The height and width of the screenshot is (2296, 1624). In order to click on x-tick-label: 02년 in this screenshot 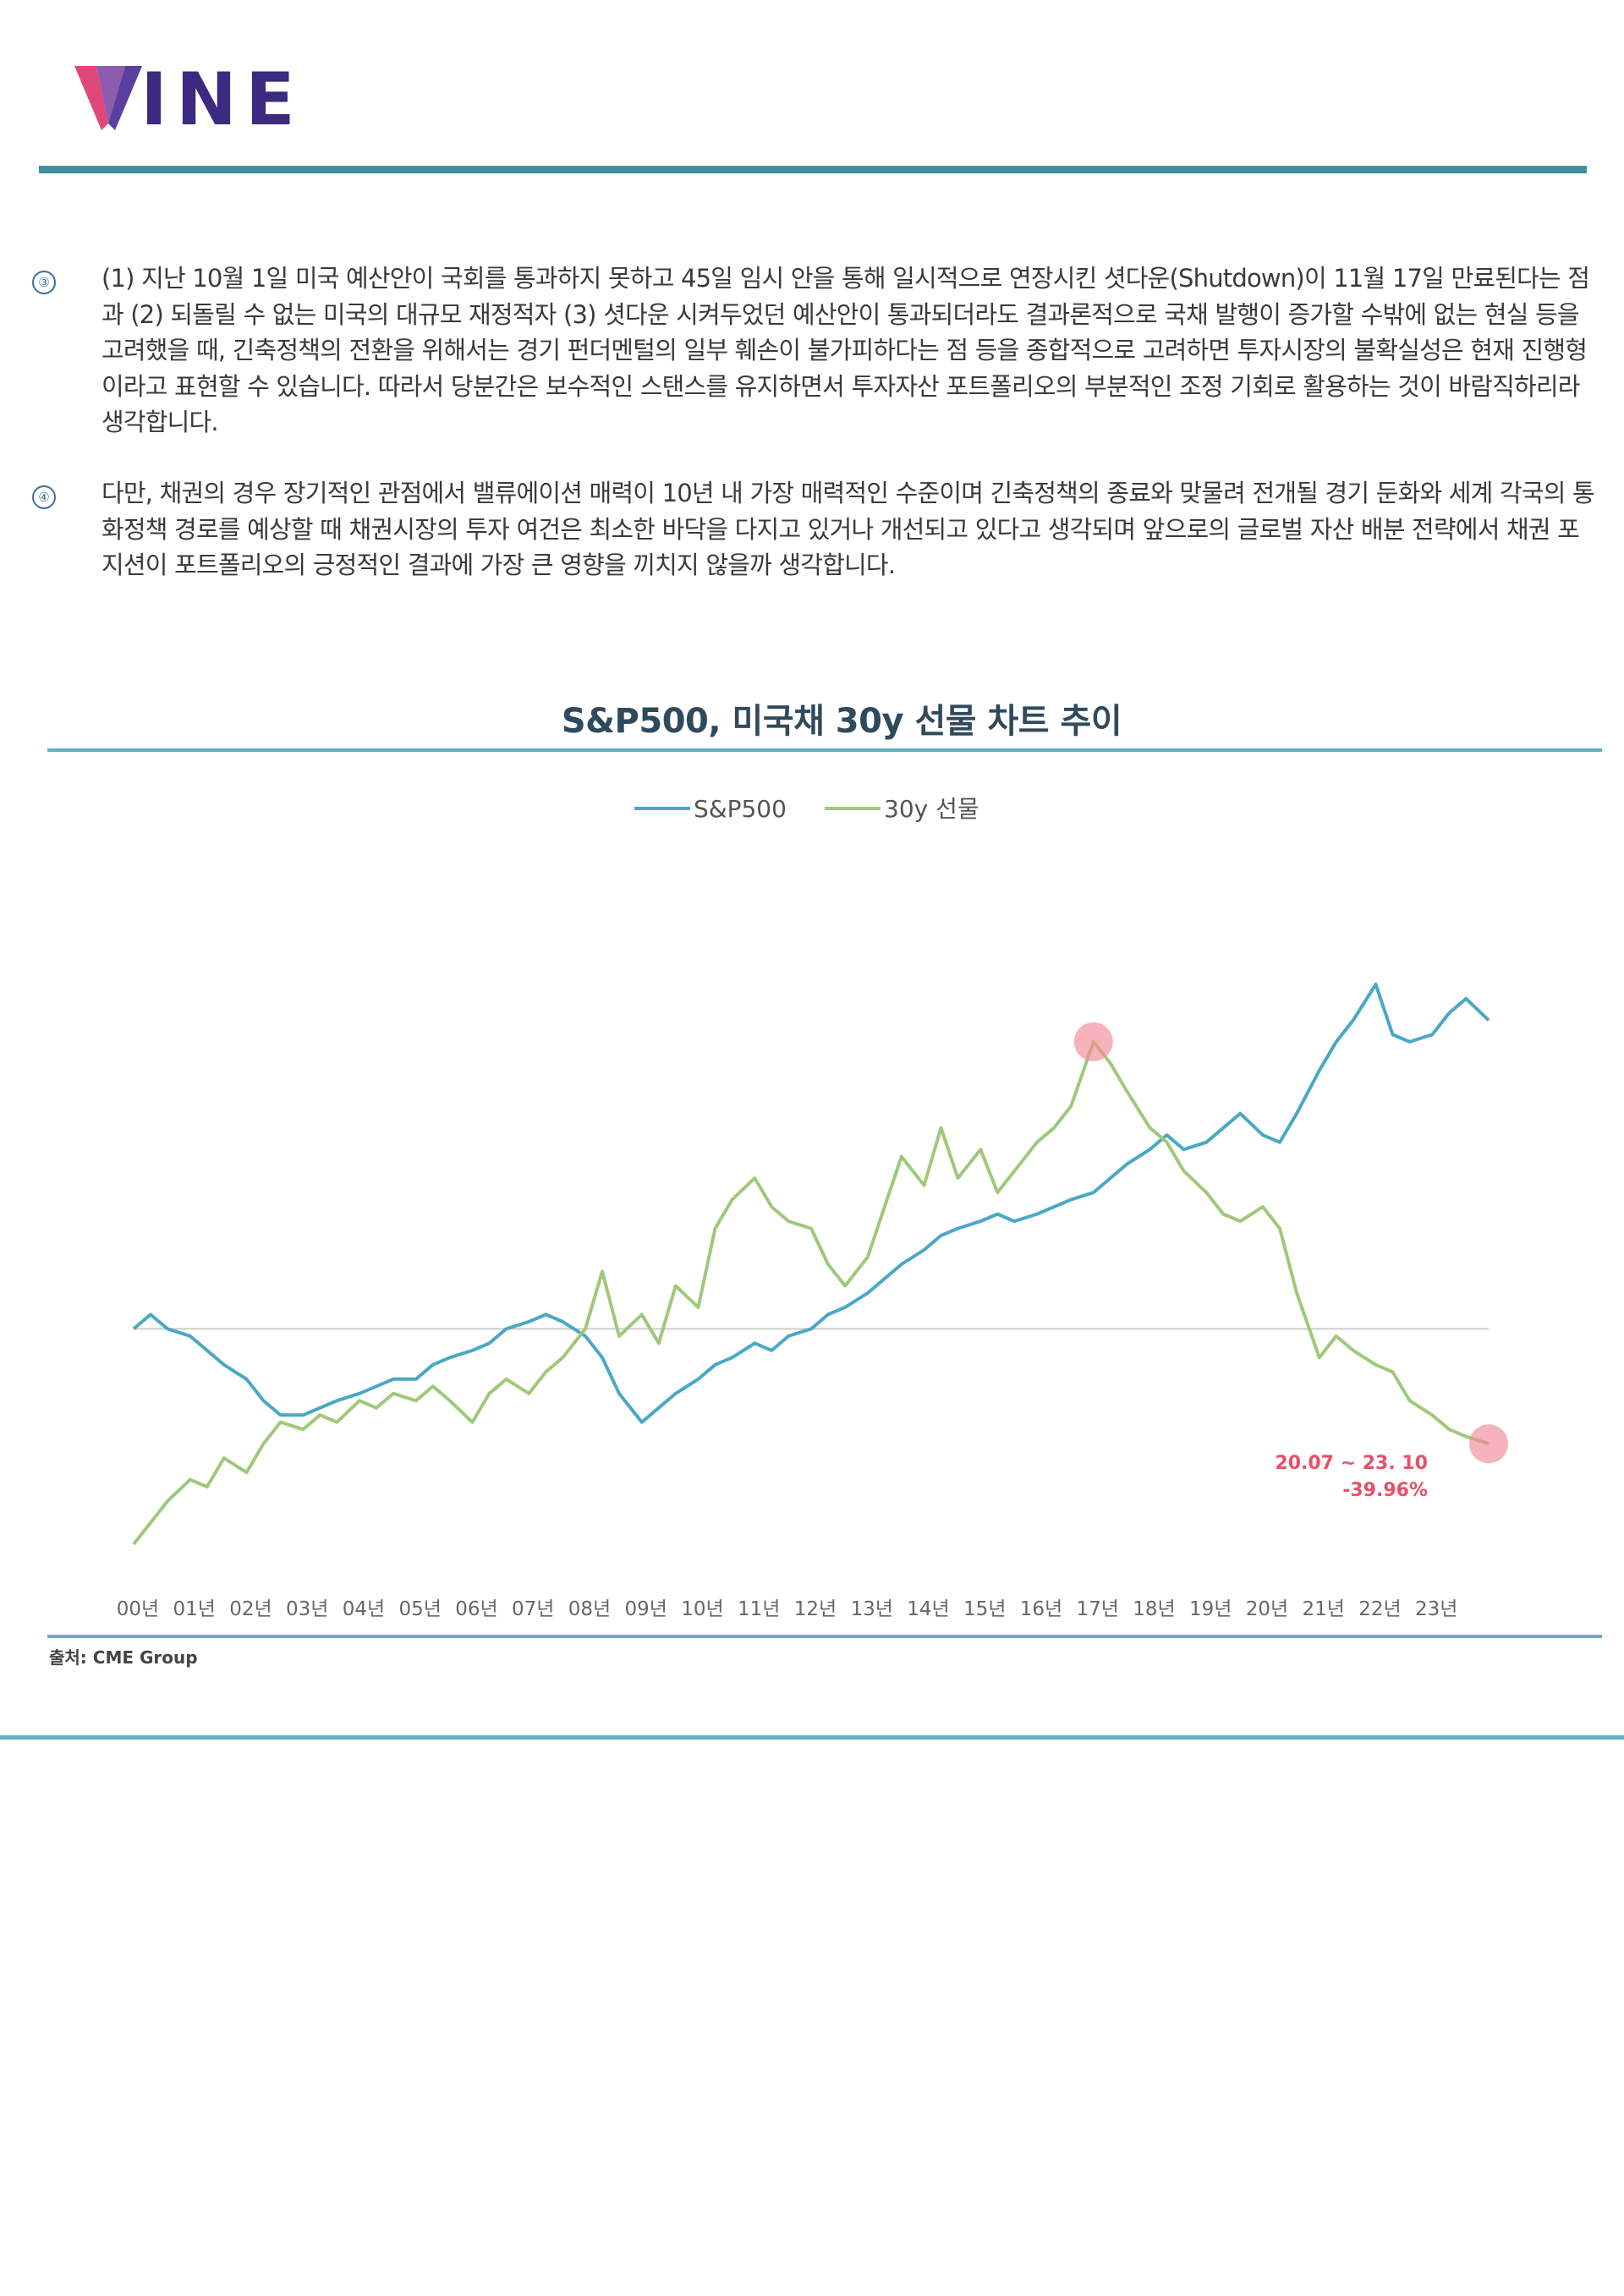, I will do `click(250, 1609)`.